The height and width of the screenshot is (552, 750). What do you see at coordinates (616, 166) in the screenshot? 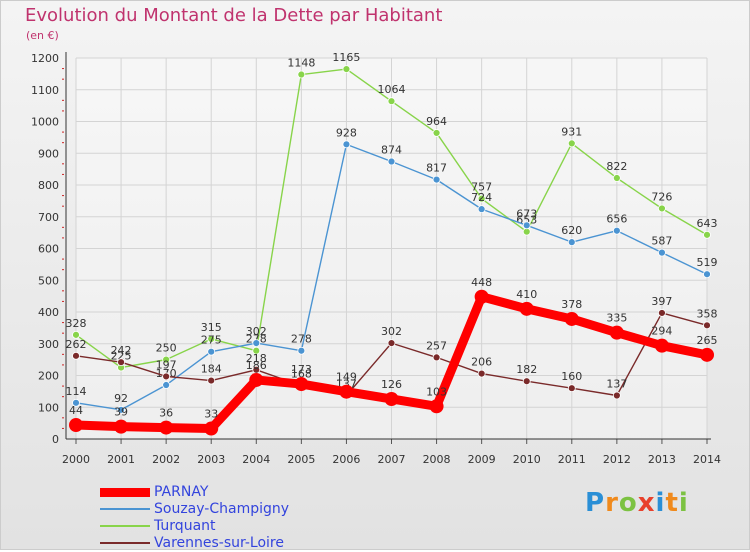
I see `data-label: 822` at bounding box center [616, 166].